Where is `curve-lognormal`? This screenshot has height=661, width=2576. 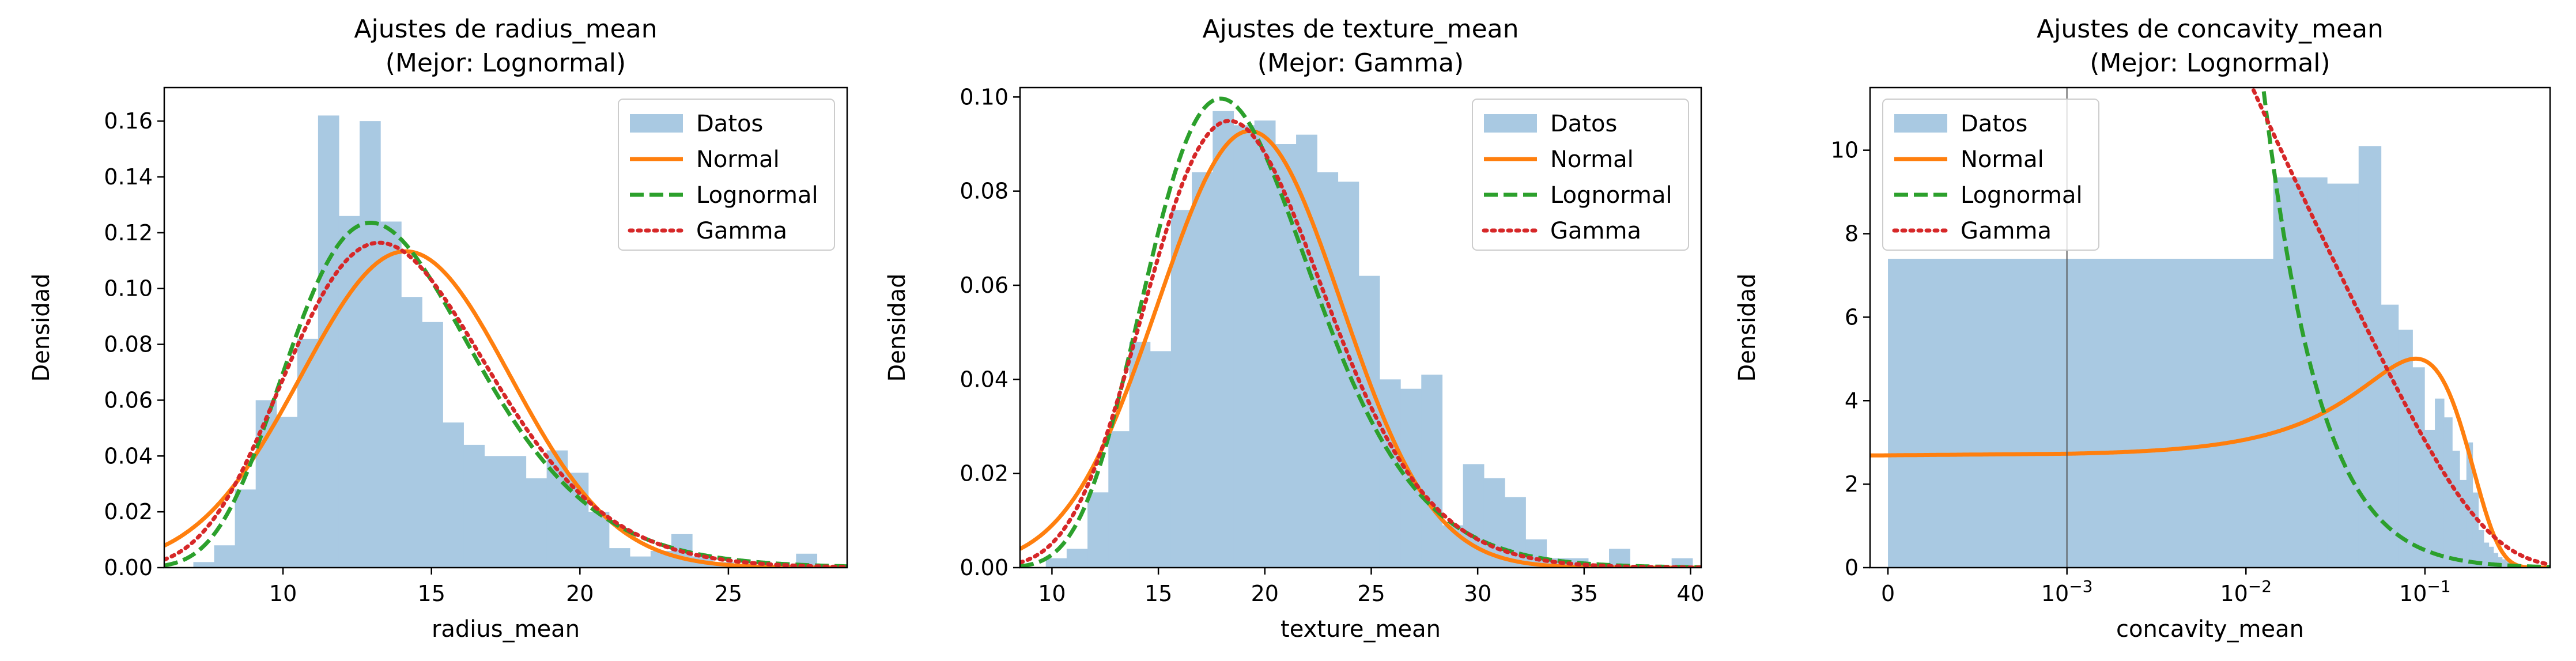 curve-lognormal is located at coordinates (2405, 328).